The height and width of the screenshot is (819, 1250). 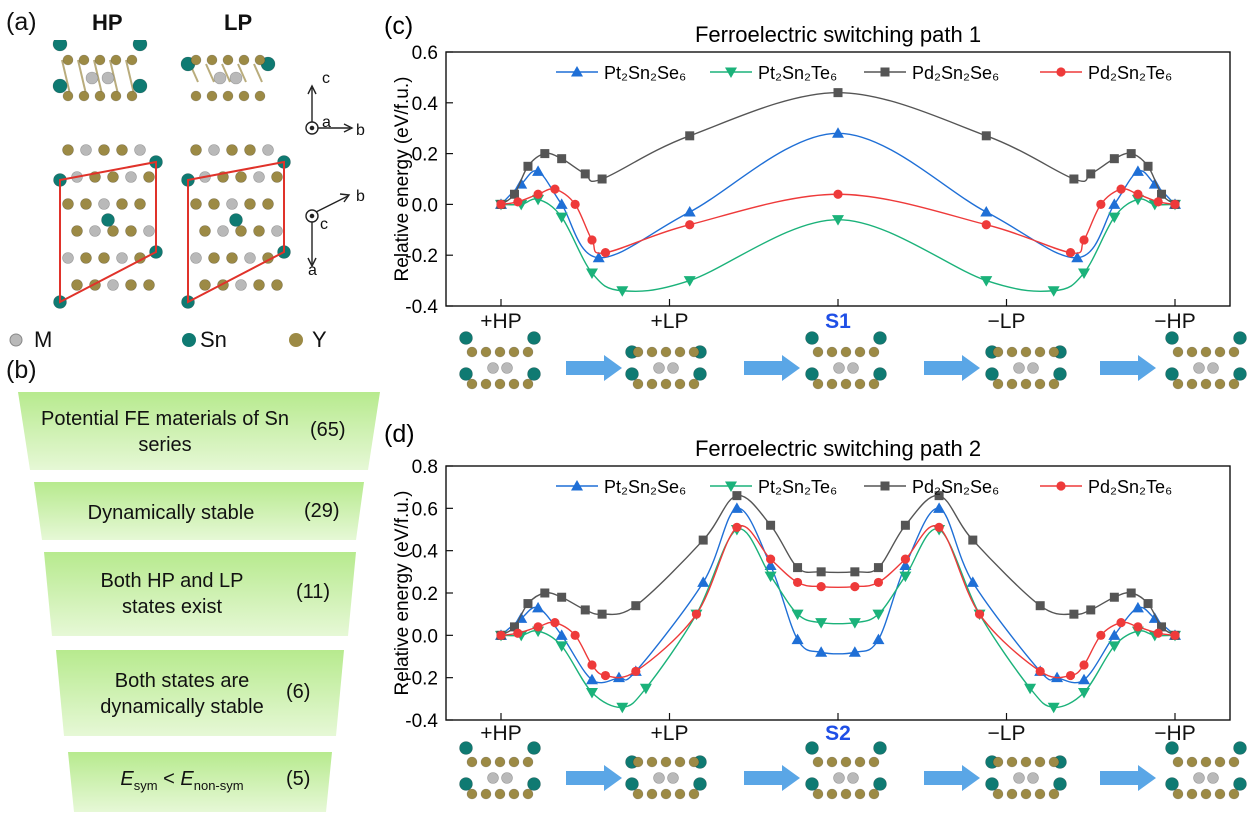 I want to click on y-axis-label: Relative energy (eV/f.u.), so click(x=402, y=179).